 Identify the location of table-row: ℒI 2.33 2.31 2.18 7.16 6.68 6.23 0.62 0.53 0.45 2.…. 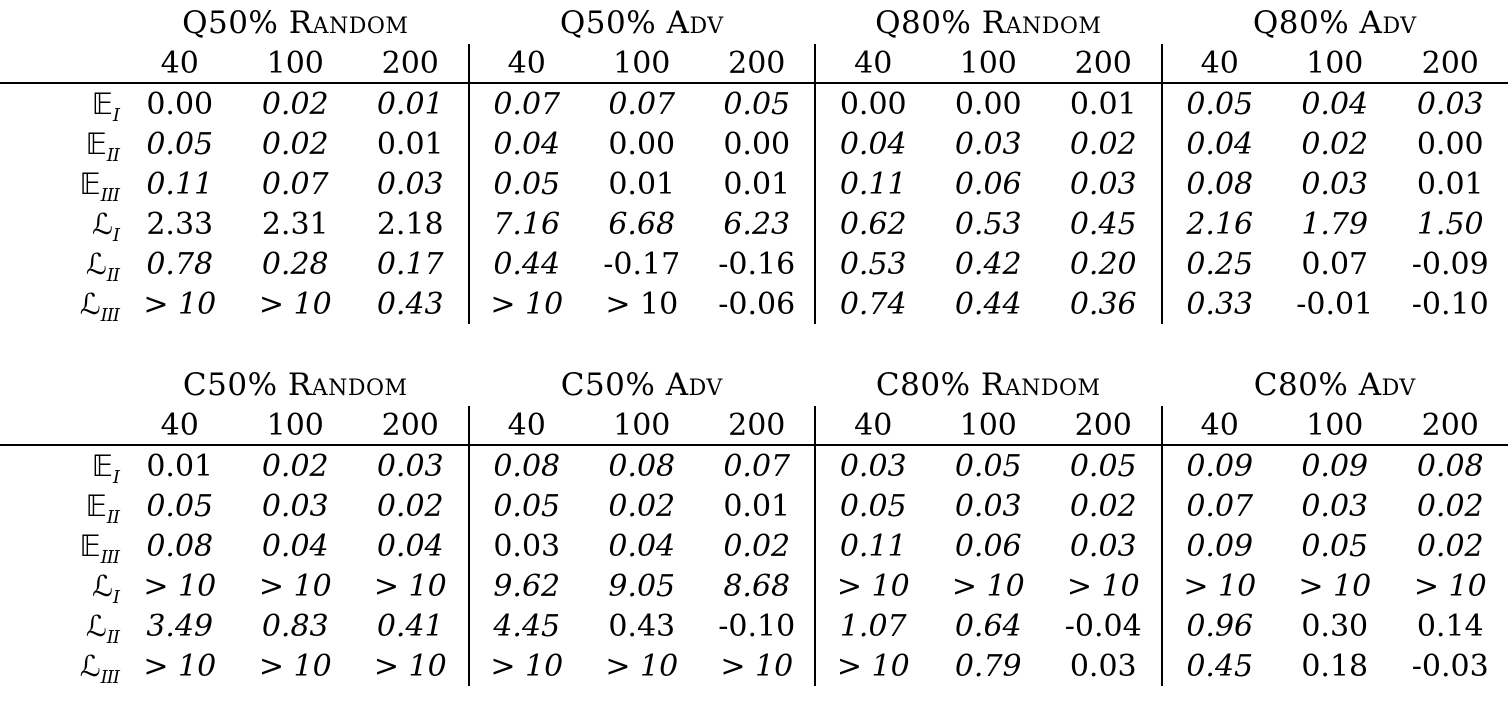
(754, 224).